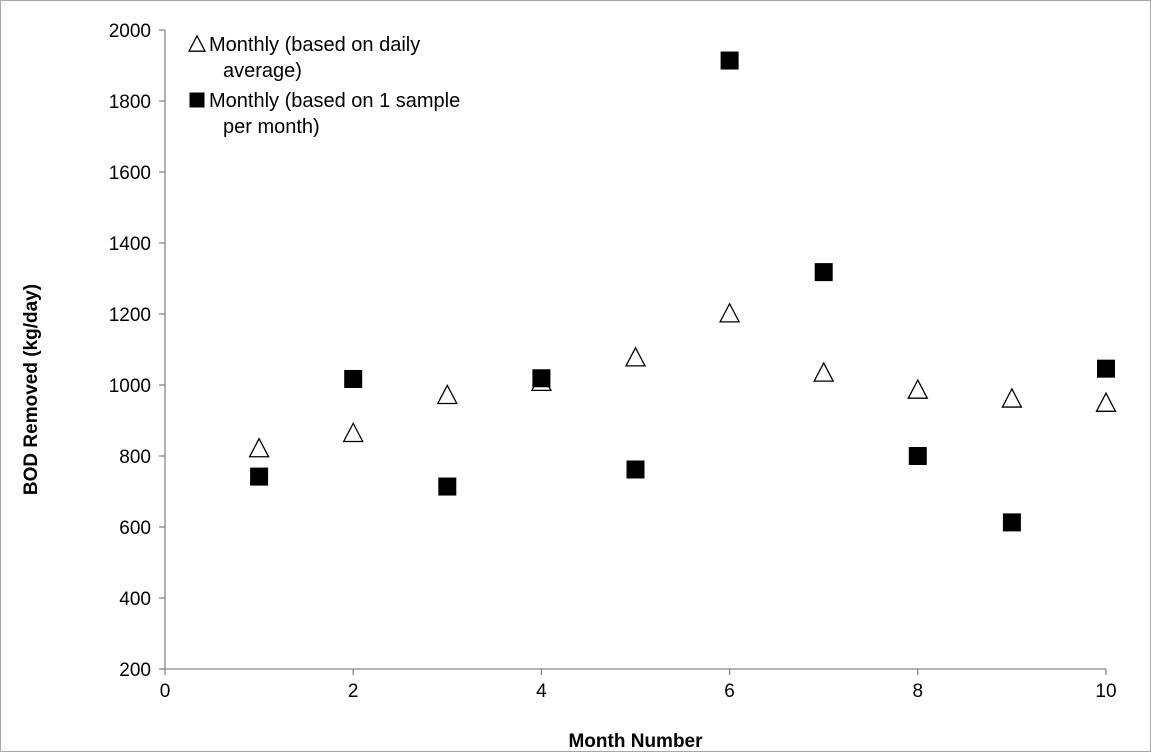  Describe the element at coordinates (130, 173) in the screenshot. I see `y-tick-label: 1600` at that location.